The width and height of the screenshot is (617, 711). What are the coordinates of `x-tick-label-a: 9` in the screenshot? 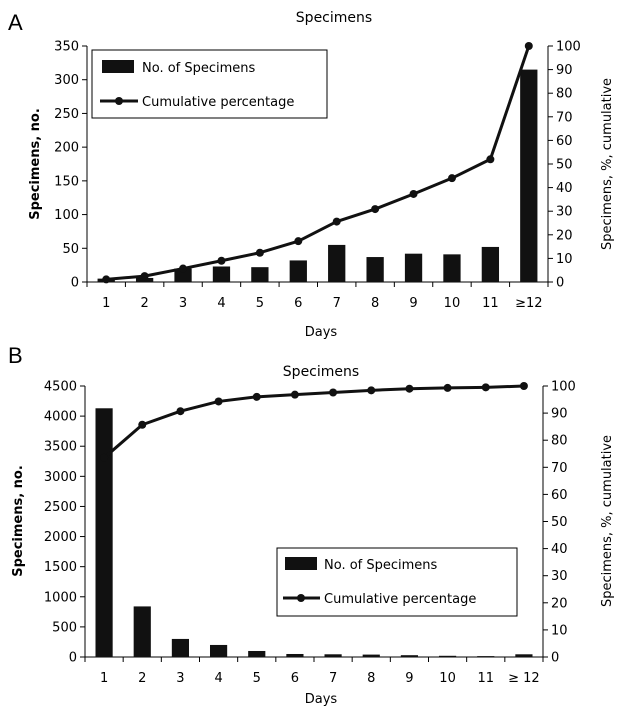 It's located at (413, 303).